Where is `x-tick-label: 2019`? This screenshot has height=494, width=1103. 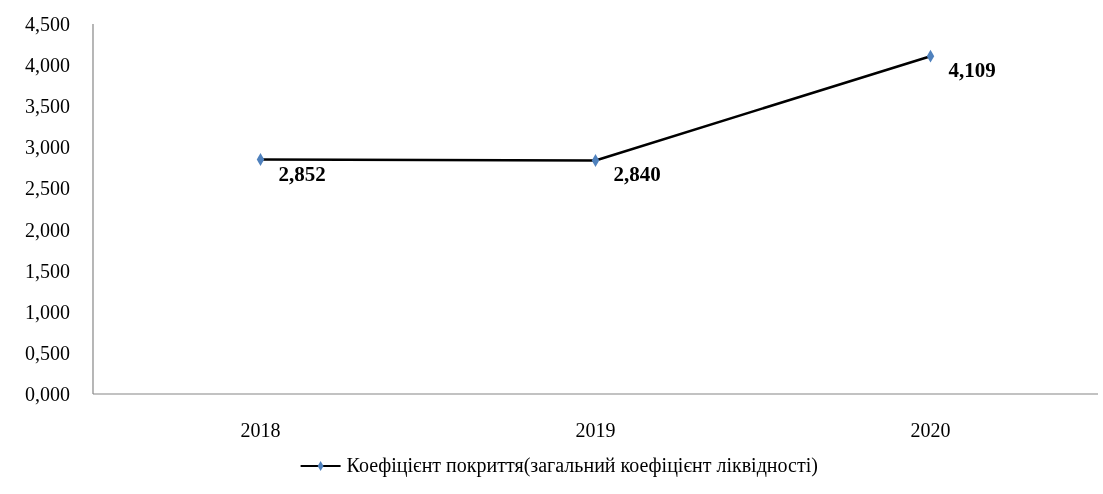
x-tick-label: 2019 is located at coordinates (595, 430).